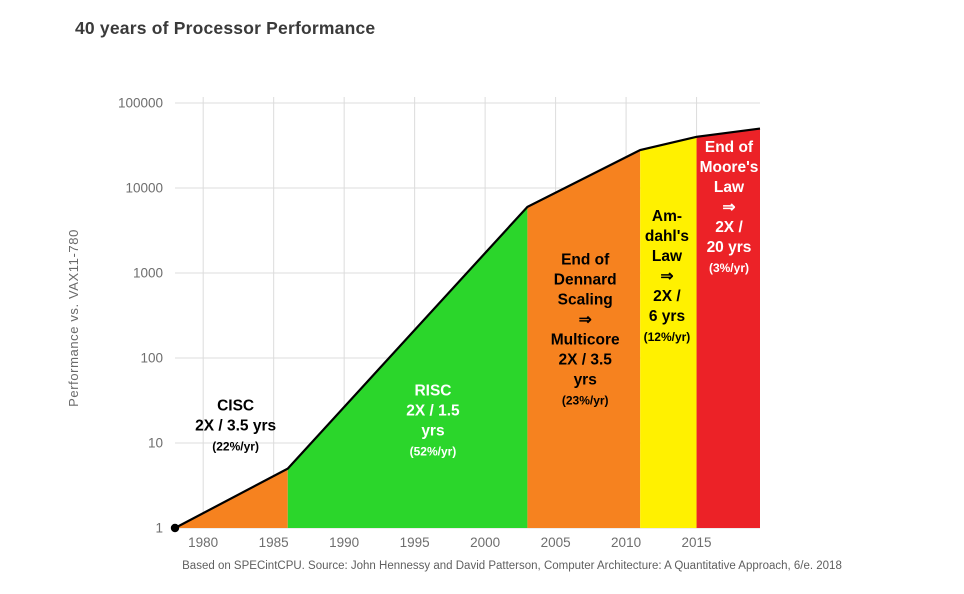  I want to click on y-tick-label: 100, so click(151, 358).